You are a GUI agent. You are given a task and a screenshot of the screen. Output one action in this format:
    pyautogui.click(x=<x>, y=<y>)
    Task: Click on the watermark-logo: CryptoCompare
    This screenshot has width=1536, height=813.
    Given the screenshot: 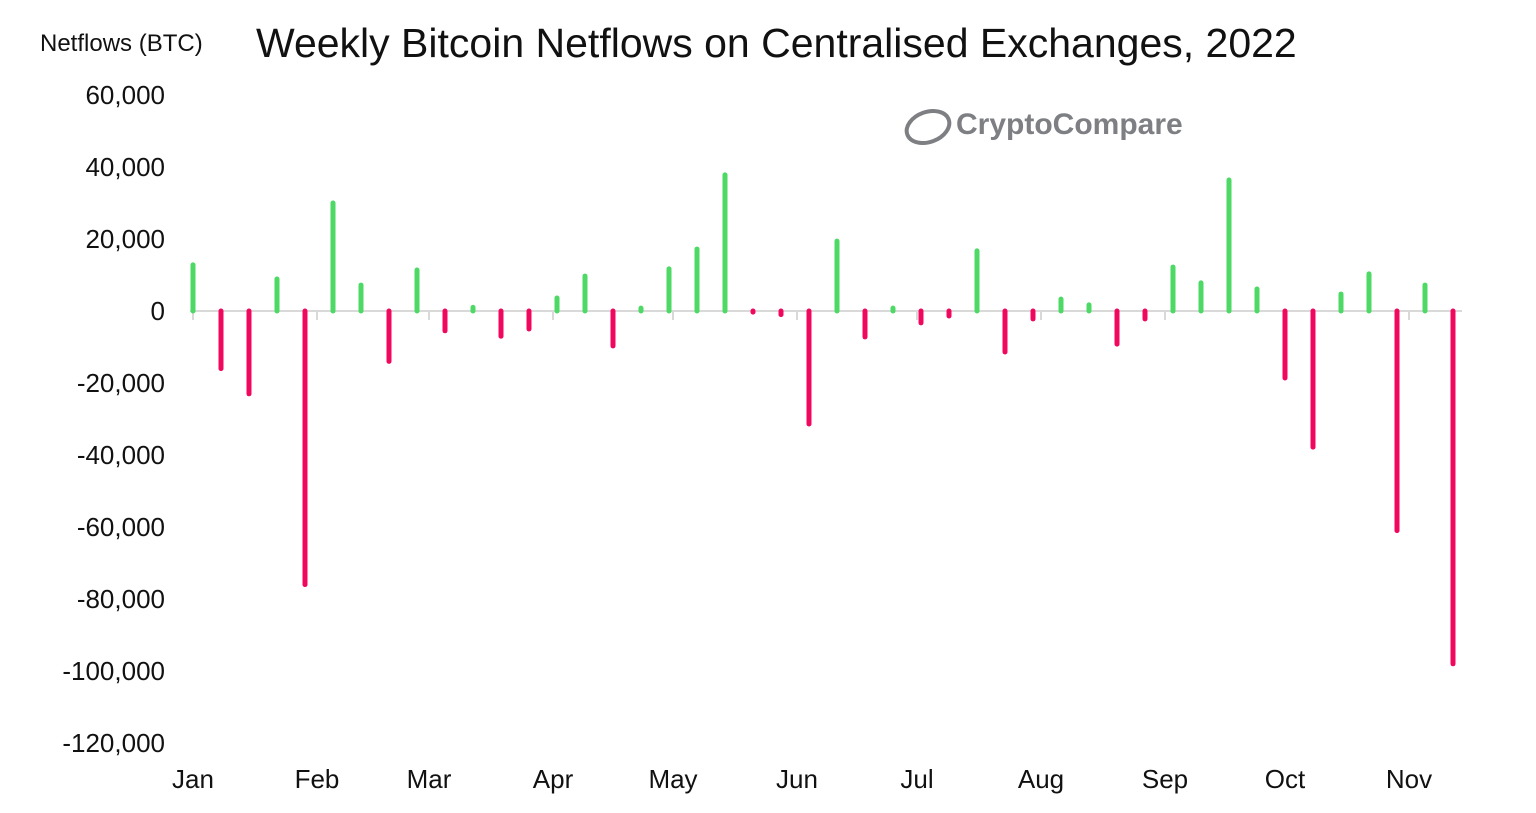 What is the action you would take?
    pyautogui.click(x=1043, y=126)
    